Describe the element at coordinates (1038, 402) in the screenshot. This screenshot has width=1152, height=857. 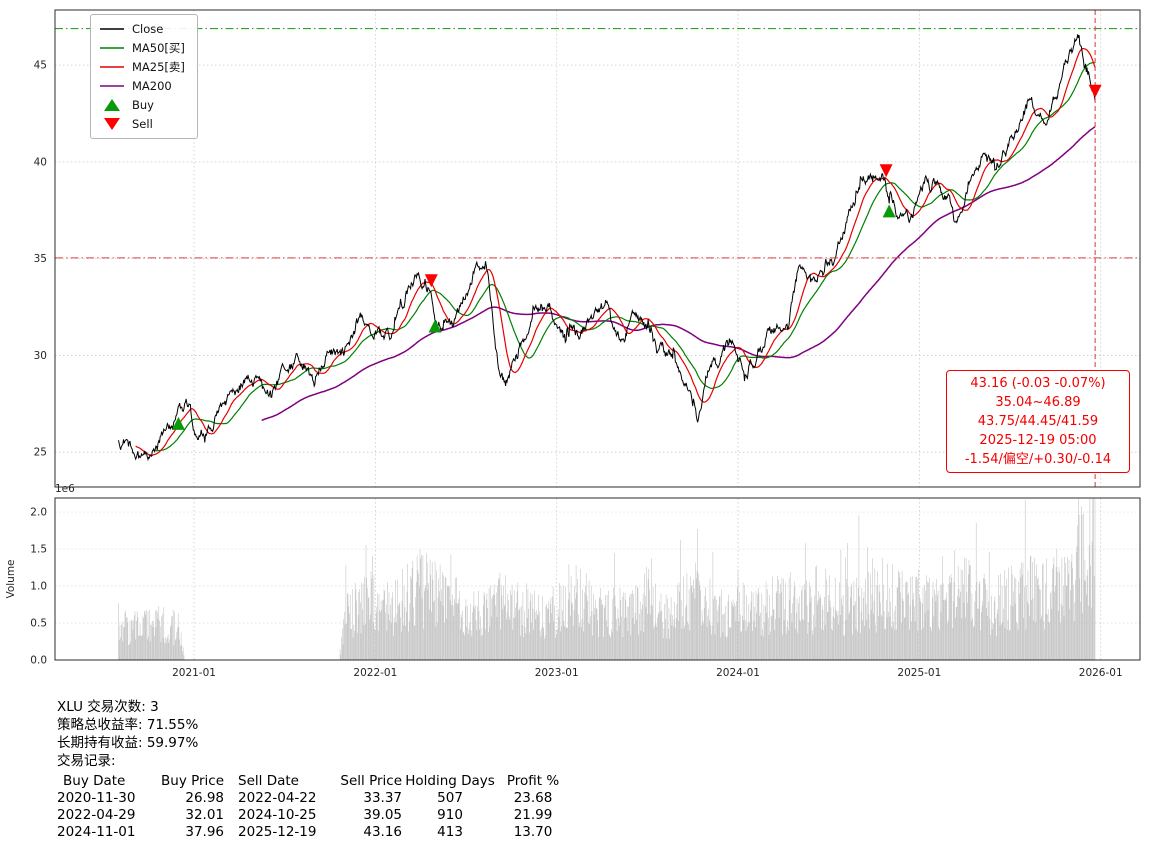
I see `annotation-line-range: 35.04~46.89` at that location.